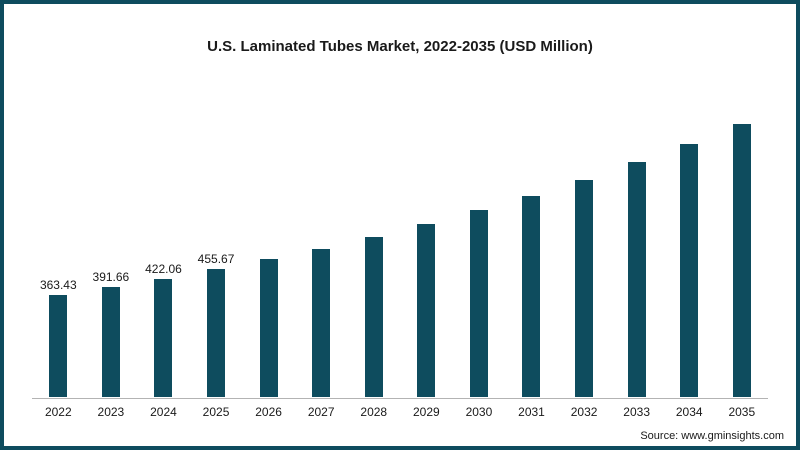  What do you see at coordinates (268, 412) in the screenshot?
I see `x-axis-tick-label: 2026` at bounding box center [268, 412].